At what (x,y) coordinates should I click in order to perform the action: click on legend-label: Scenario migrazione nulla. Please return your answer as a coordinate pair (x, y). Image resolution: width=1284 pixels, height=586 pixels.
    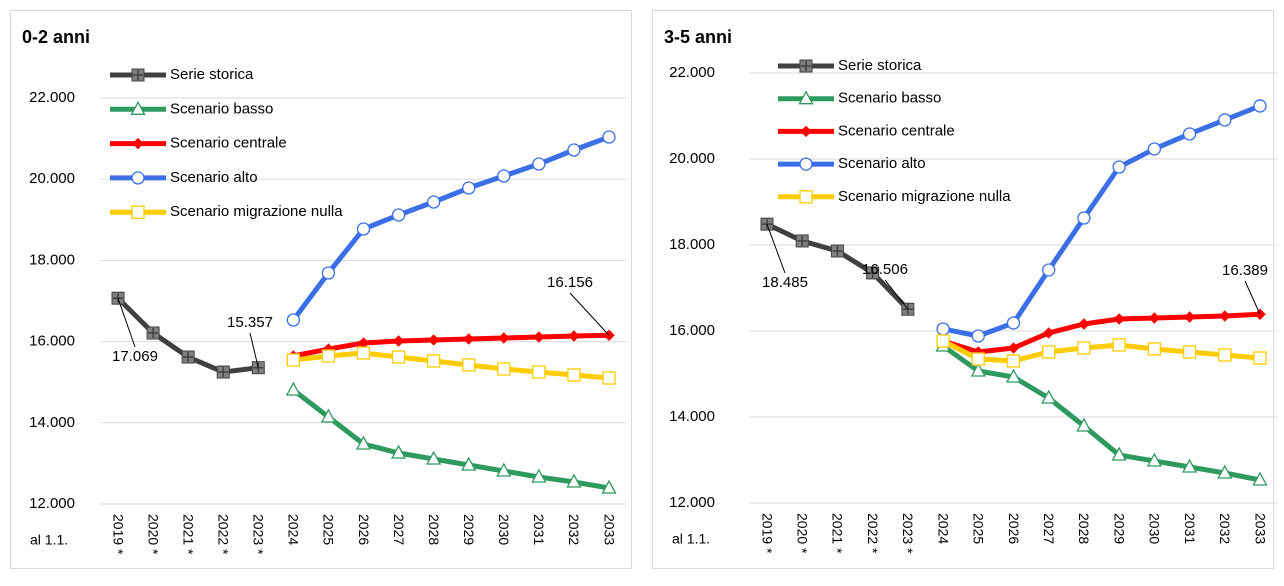
    Looking at the image, I should click on (924, 196).